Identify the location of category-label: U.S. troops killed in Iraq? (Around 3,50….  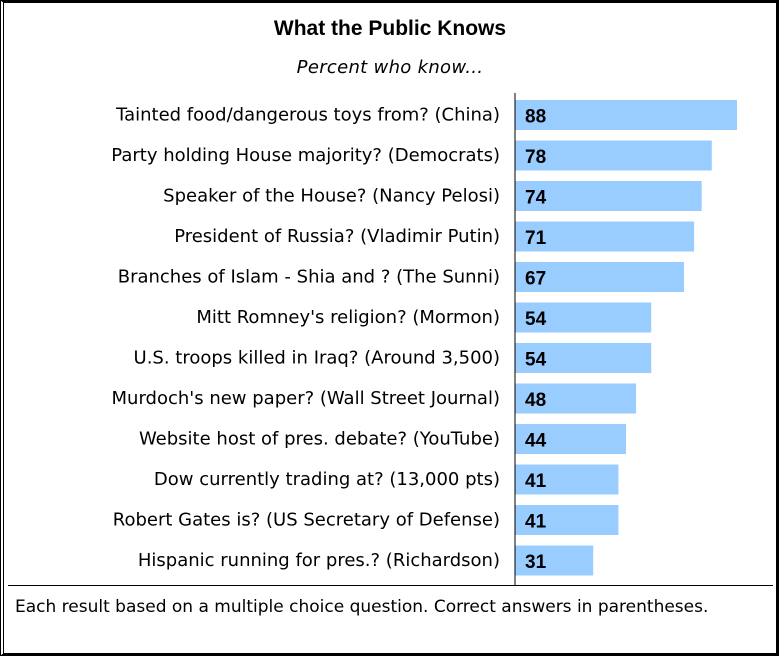
(317, 358).